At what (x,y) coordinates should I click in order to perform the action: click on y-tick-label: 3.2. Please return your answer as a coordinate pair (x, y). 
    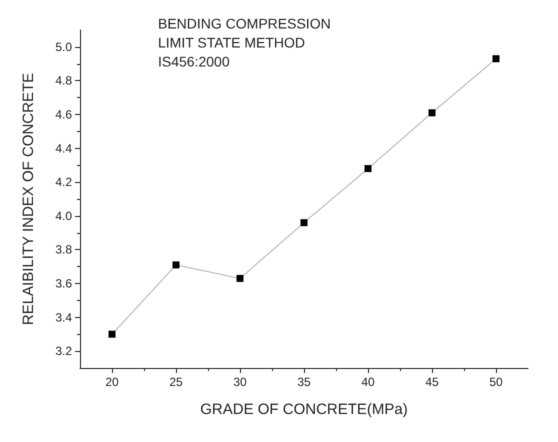
    Looking at the image, I should click on (63, 351).